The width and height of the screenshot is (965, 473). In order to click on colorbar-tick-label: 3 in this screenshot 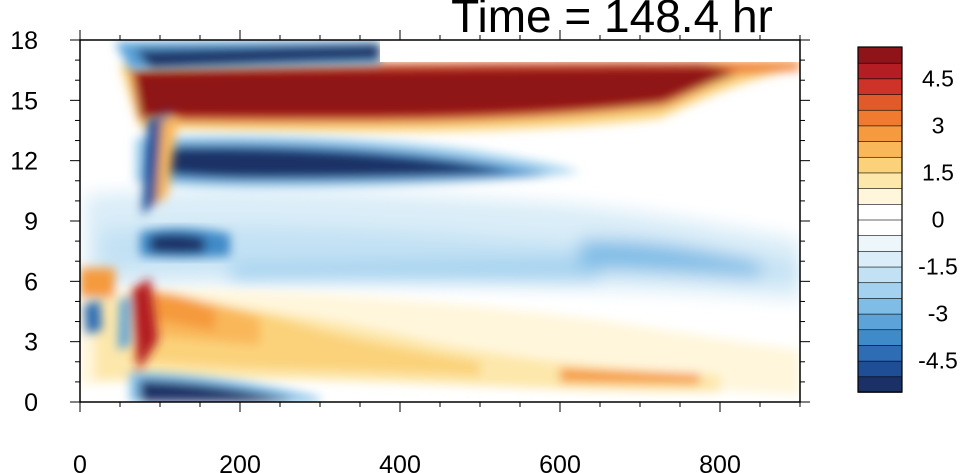, I will do `click(938, 125)`.